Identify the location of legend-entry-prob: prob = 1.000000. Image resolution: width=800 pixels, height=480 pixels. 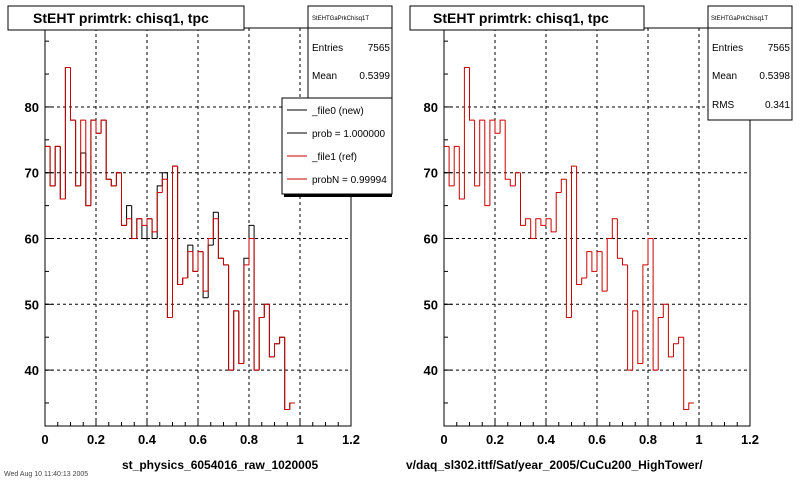
(349, 134).